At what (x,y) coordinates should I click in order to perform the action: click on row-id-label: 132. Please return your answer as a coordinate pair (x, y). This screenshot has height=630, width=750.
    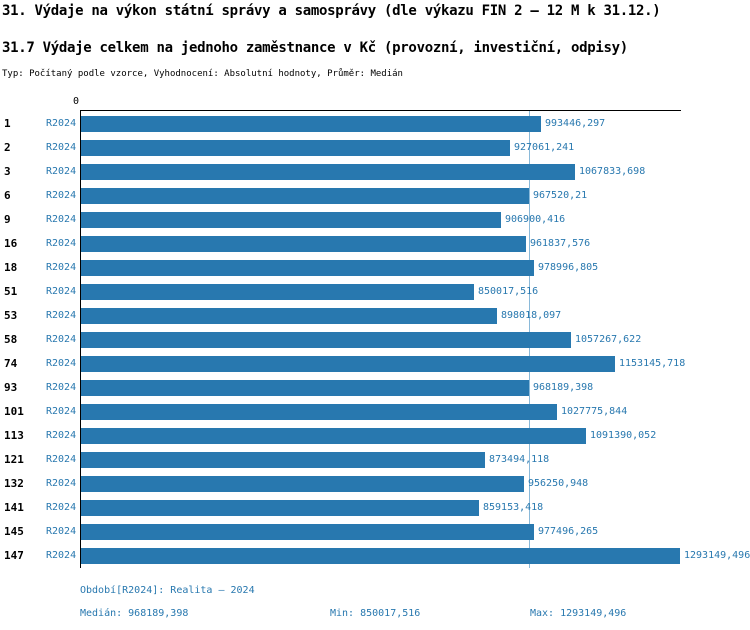
    Looking at the image, I should click on (14, 483).